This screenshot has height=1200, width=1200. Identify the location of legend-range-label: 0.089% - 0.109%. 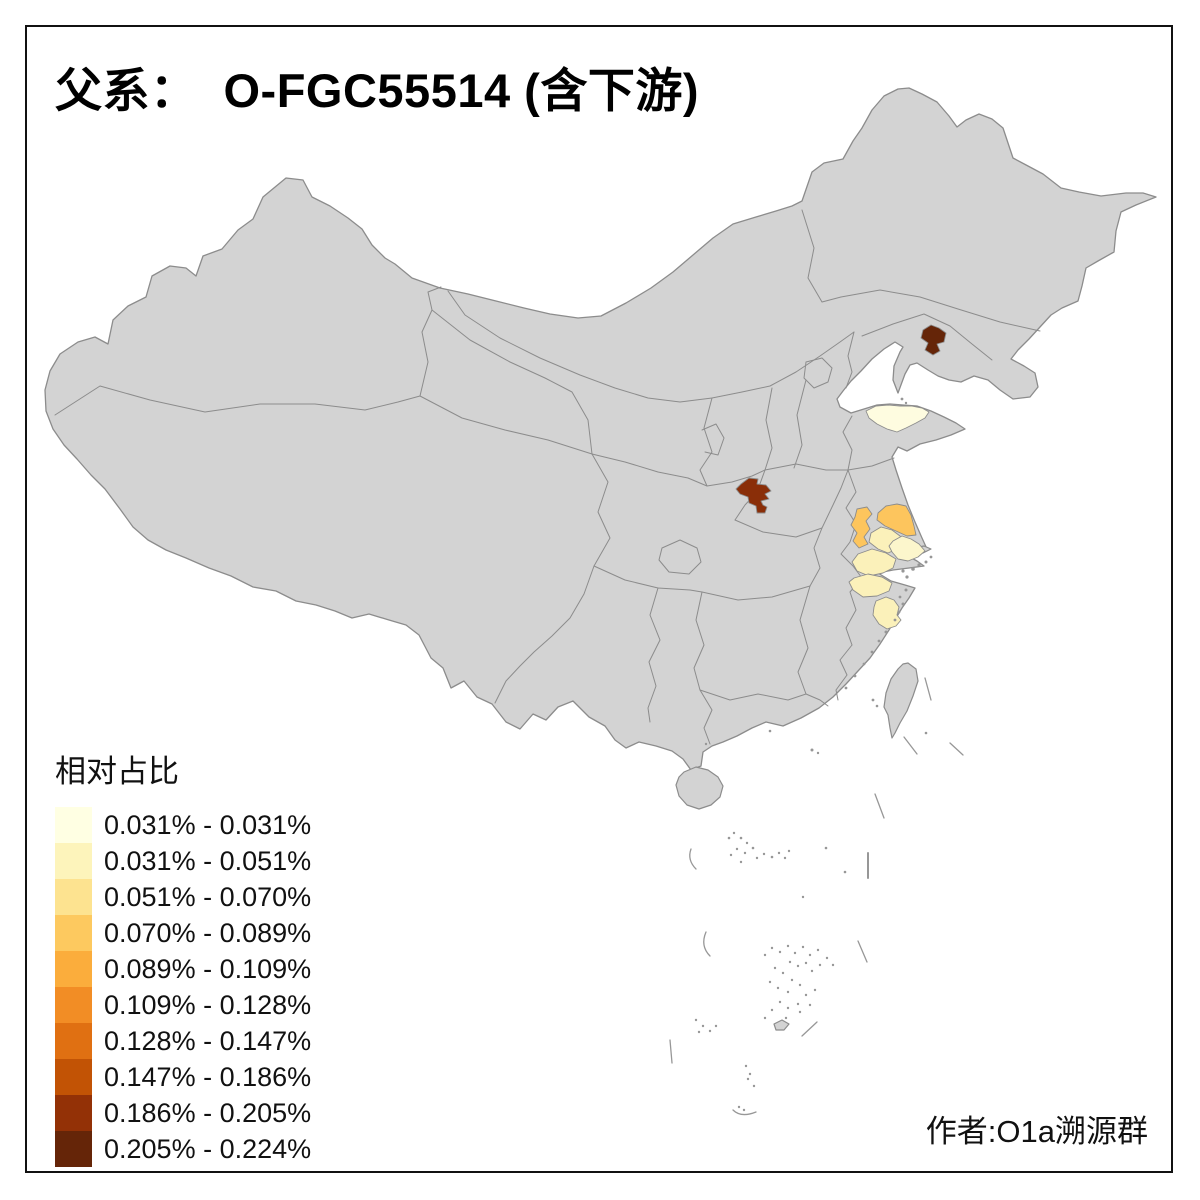
(208, 968).